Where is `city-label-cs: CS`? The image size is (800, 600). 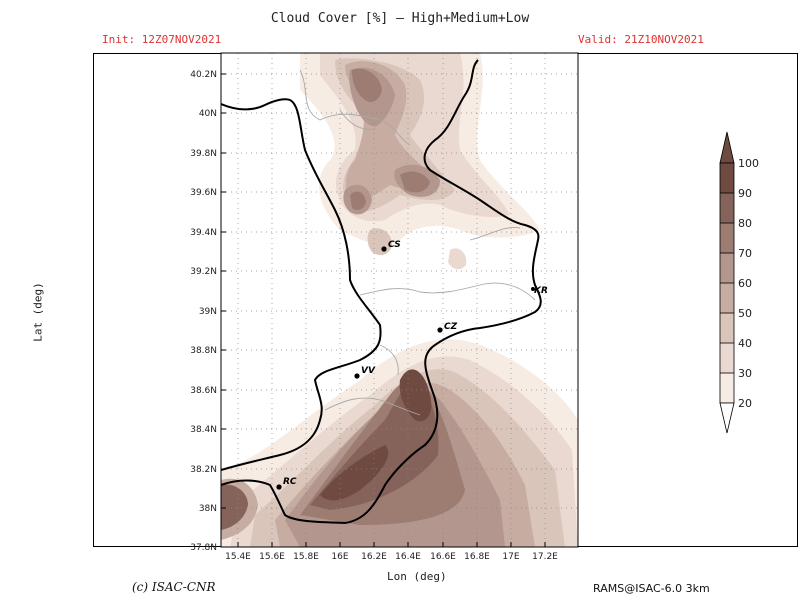
city-label-cs: CS is located at coordinates (394, 245).